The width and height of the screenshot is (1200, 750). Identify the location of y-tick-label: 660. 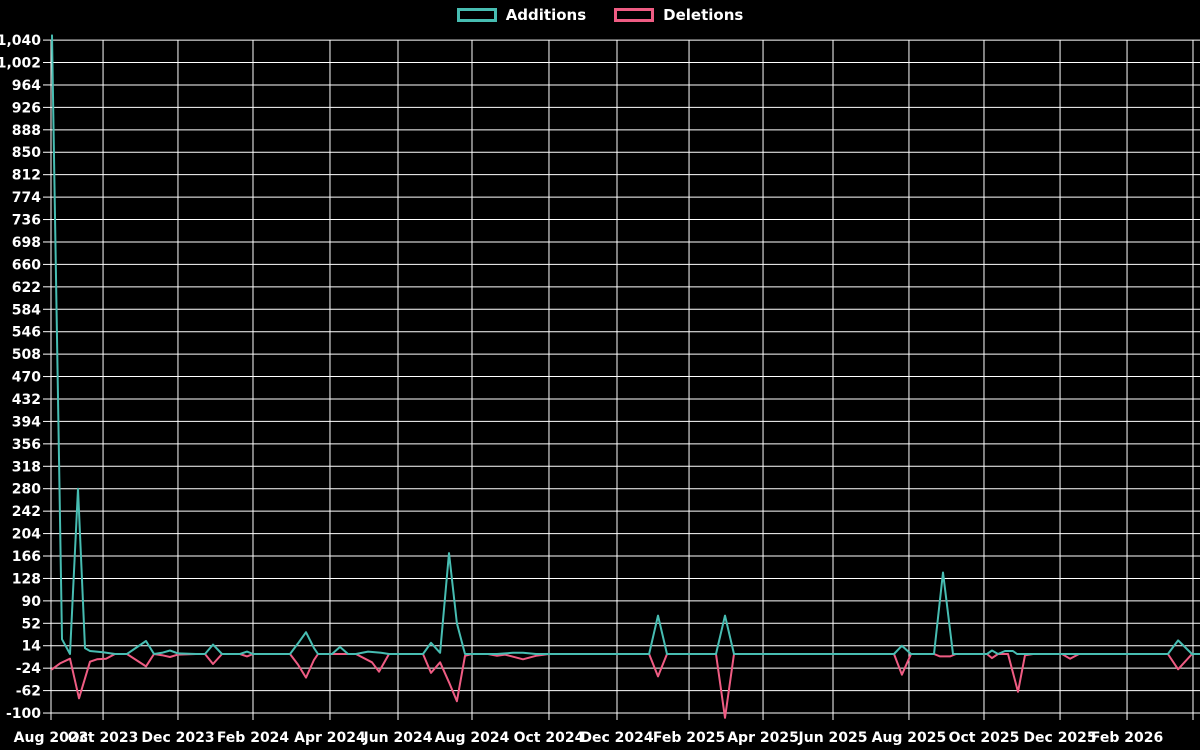
(26, 265).